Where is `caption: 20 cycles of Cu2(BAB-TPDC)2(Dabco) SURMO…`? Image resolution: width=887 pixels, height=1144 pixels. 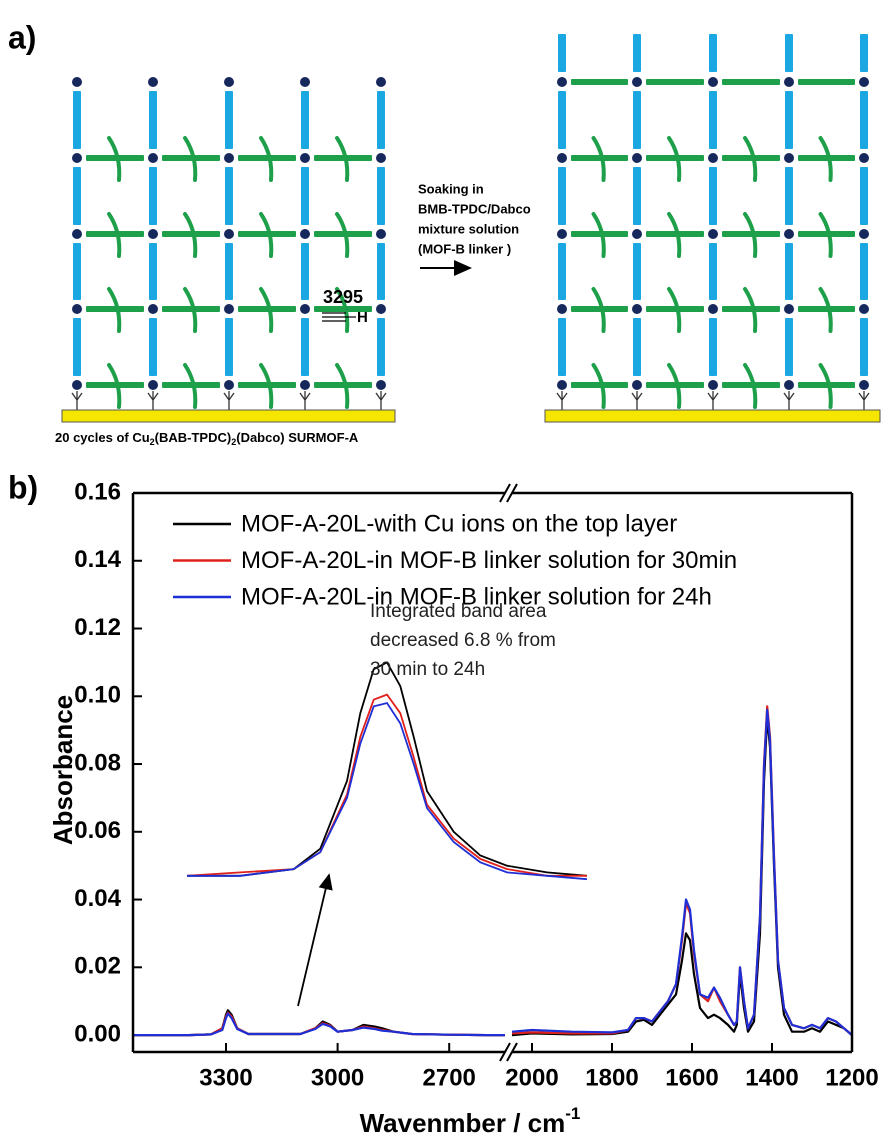
caption: 20 cycles of Cu2(BAB-TPDC)2(Dabco) SURMO… is located at coordinates (207, 438).